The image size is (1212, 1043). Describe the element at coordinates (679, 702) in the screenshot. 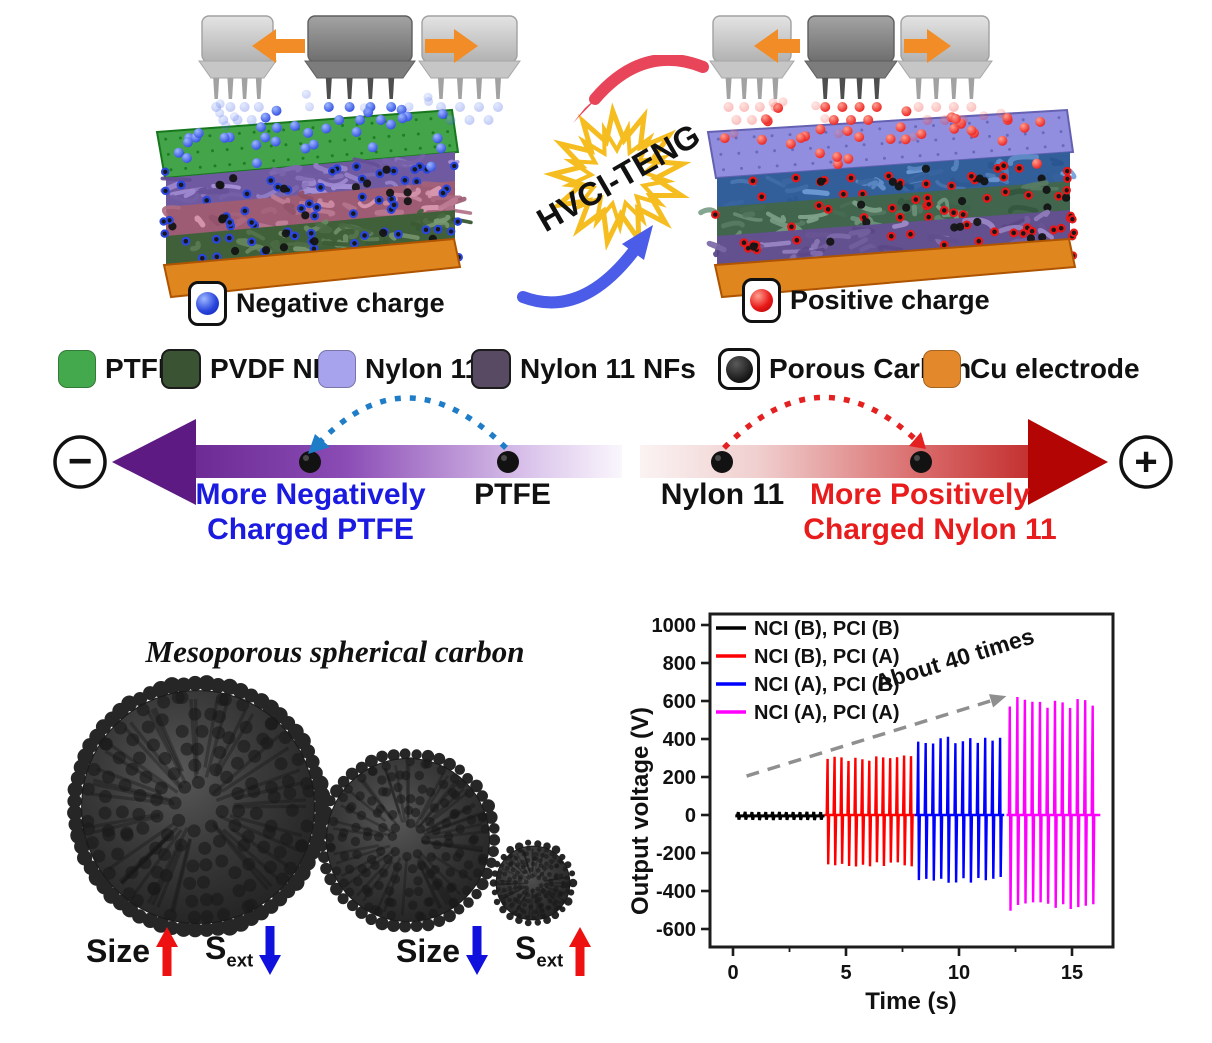

I see `y-tick-label: 600` at that location.